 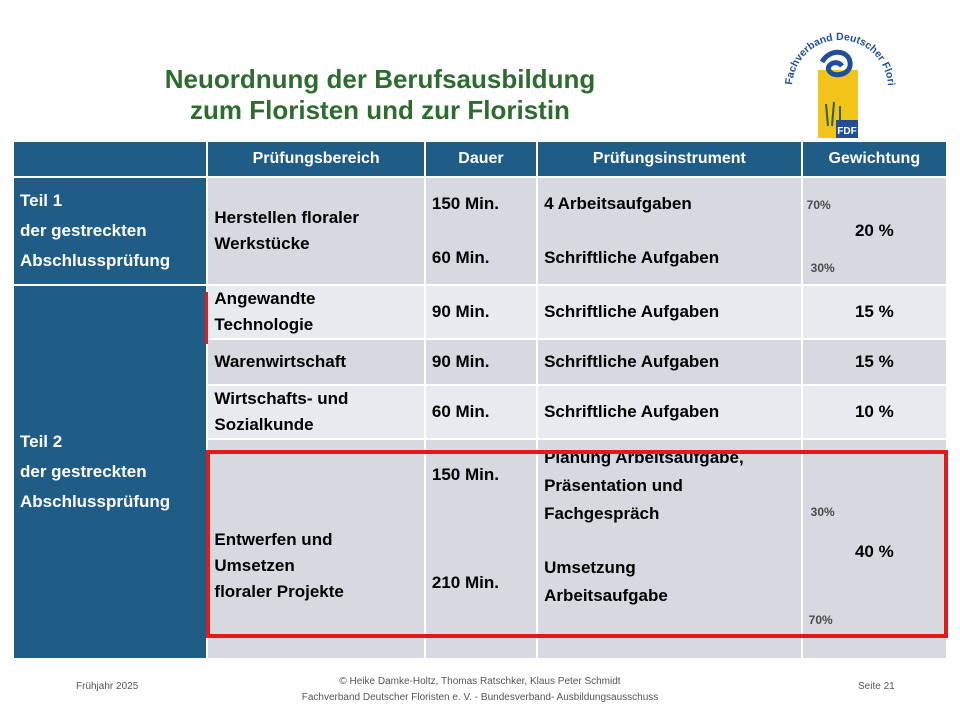 What do you see at coordinates (206, 318) in the screenshot?
I see `highlight-marker` at bounding box center [206, 318].